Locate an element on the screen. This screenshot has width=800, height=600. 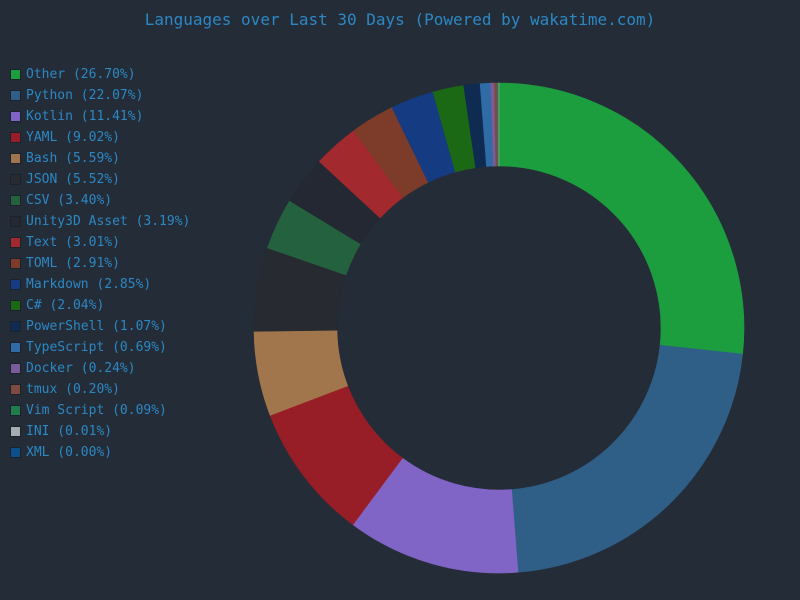
legend-item: C# (2.04%) is located at coordinates (100, 305).